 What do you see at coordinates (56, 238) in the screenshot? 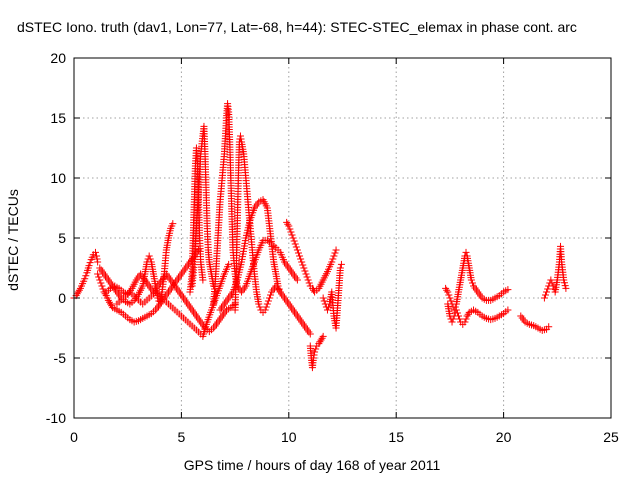
I see `y-tick-labels: -10 -5 0 5 10 15 20` at bounding box center [56, 238].